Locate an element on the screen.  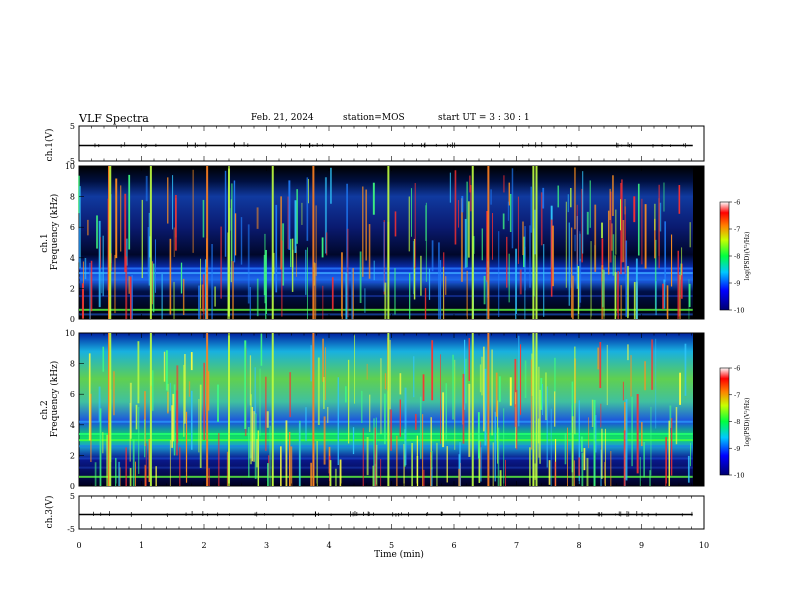
ch1-colorbar-label: log(PSD)(V²/Hz) is located at coordinates (747, 256).